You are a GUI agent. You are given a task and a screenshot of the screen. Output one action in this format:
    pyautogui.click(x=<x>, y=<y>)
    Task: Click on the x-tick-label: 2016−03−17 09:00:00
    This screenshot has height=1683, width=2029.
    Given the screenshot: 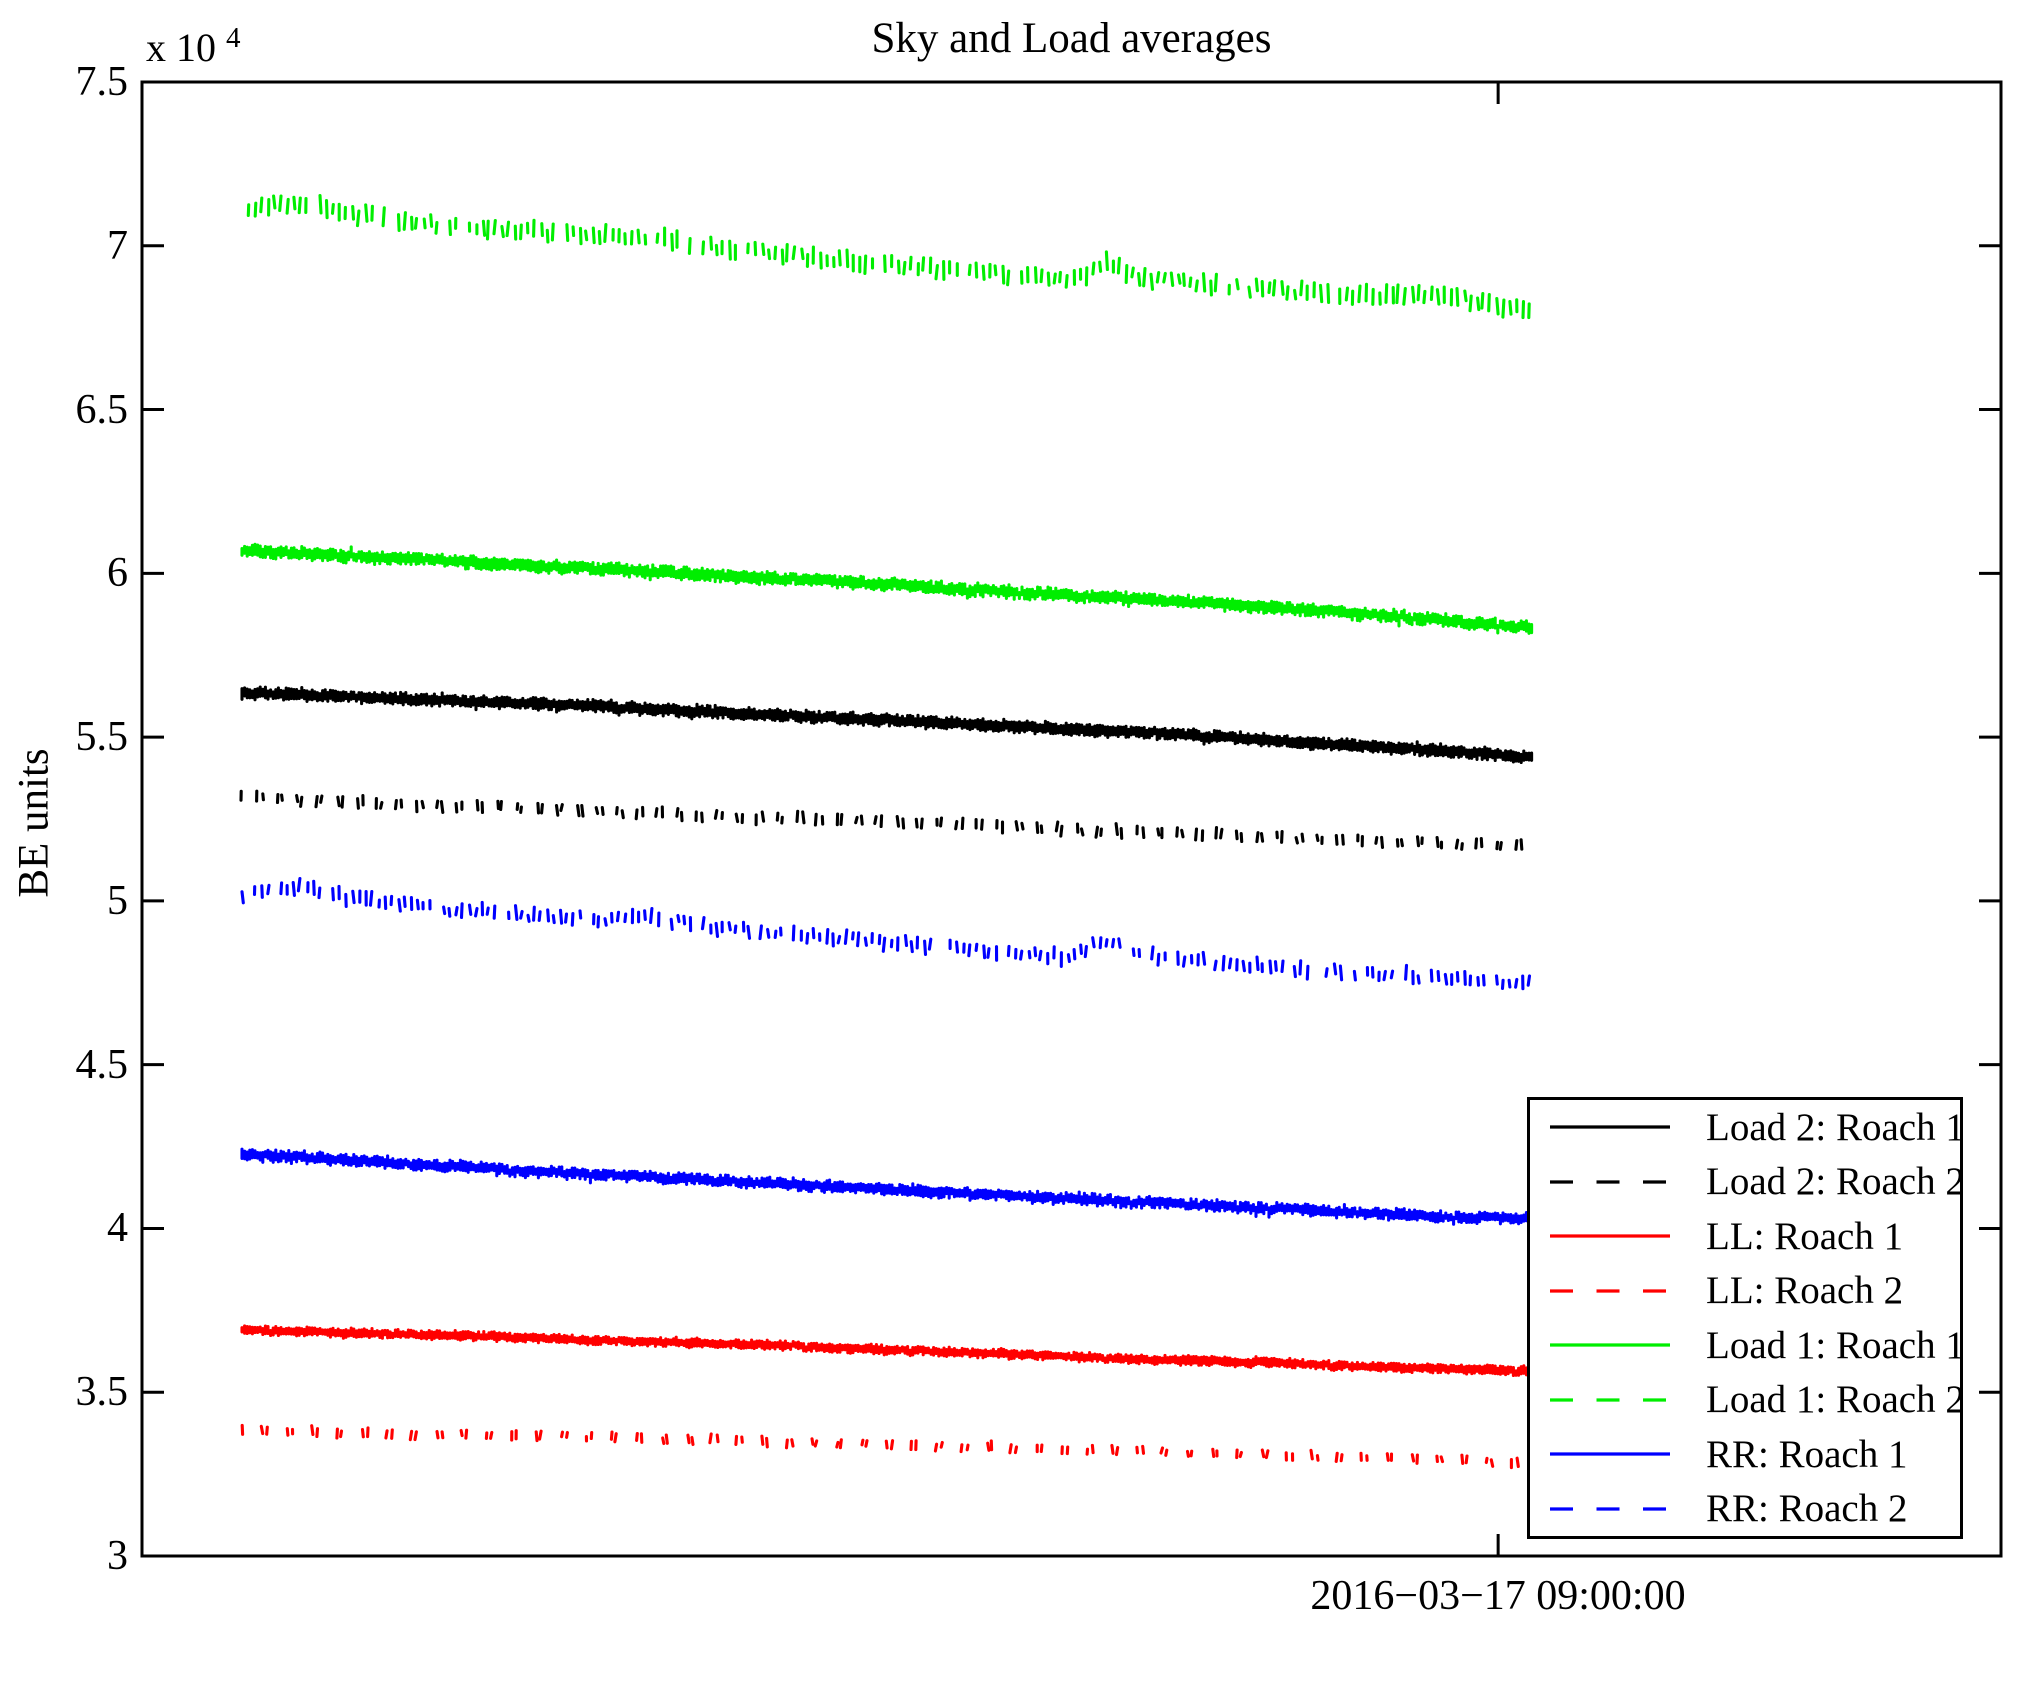 What is the action you would take?
    pyautogui.click(x=1498, y=1596)
    